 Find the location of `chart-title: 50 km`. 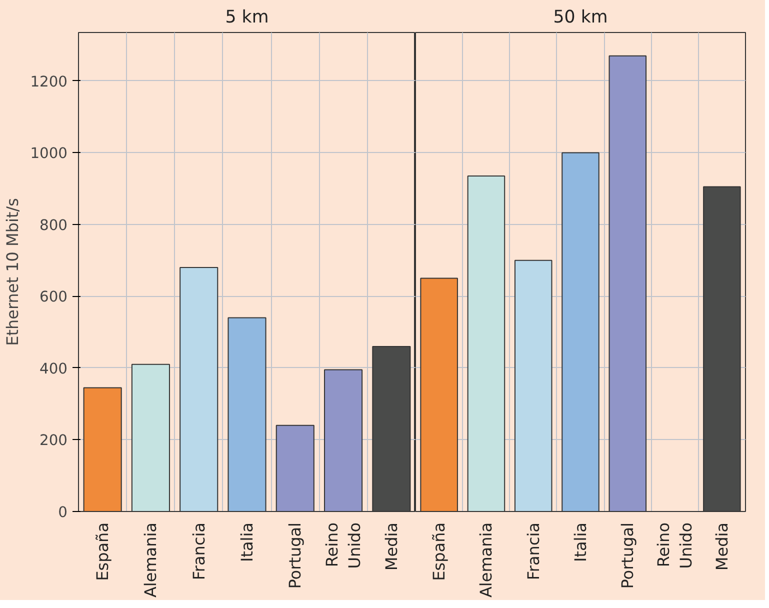

chart-title: 50 km is located at coordinates (580, 18).